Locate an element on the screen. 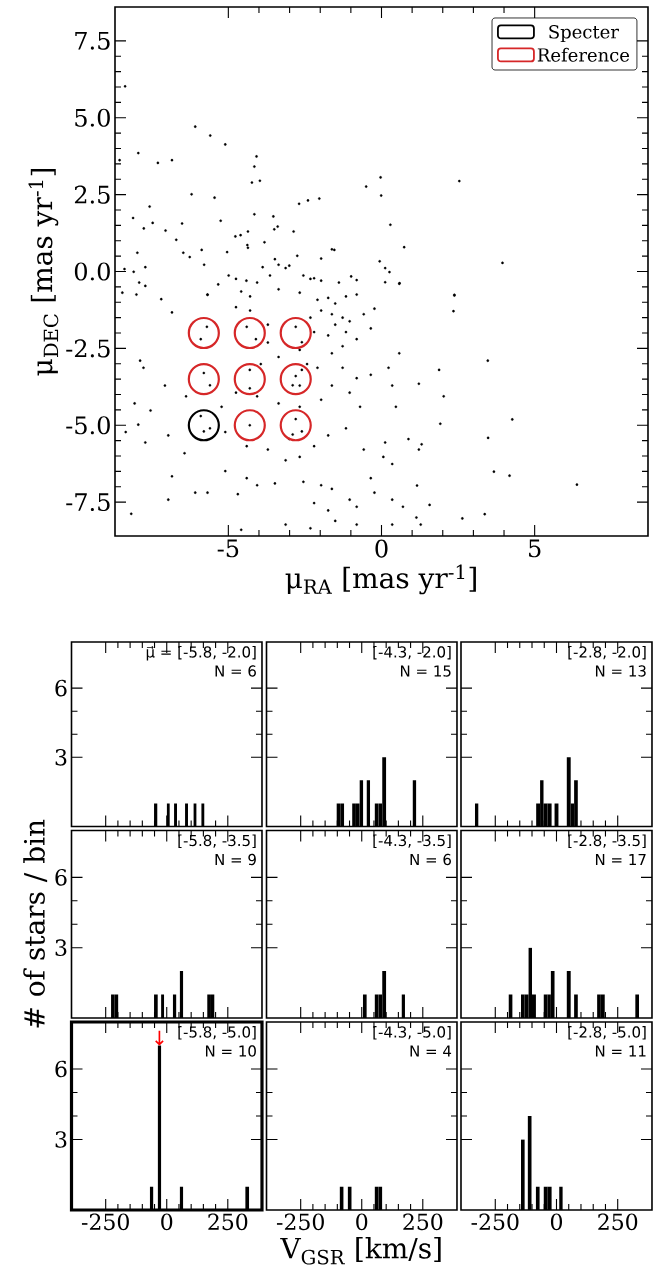 The image size is (668, 1279). annotation: ↓ is located at coordinates (159, 1038).